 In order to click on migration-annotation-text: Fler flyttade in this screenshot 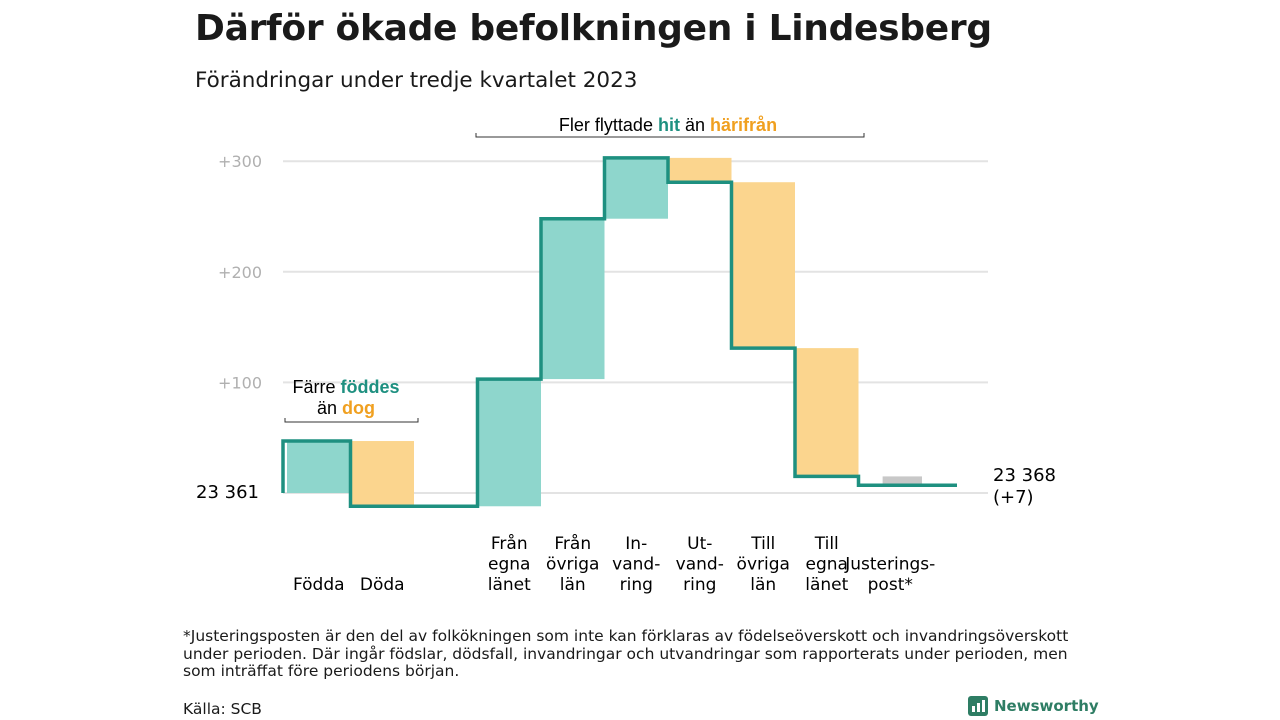, I will do `click(606, 125)`.